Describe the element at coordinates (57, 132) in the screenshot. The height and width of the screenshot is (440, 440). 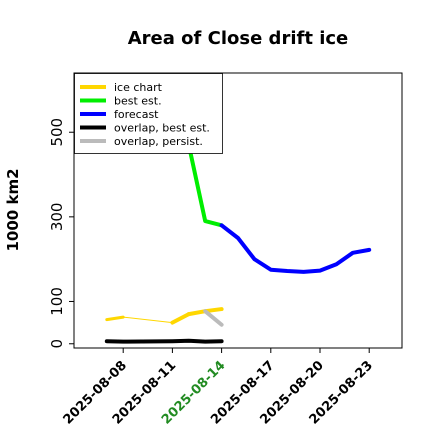
I see `y-tick-label: 500` at that location.